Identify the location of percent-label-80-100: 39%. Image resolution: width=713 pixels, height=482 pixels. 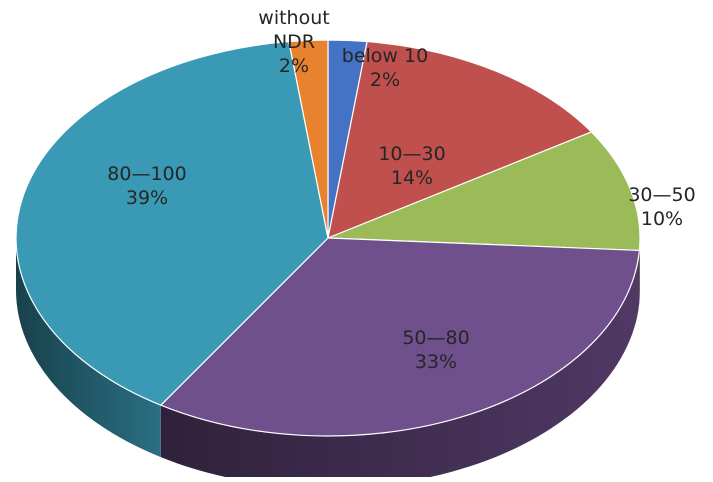
(147, 198).